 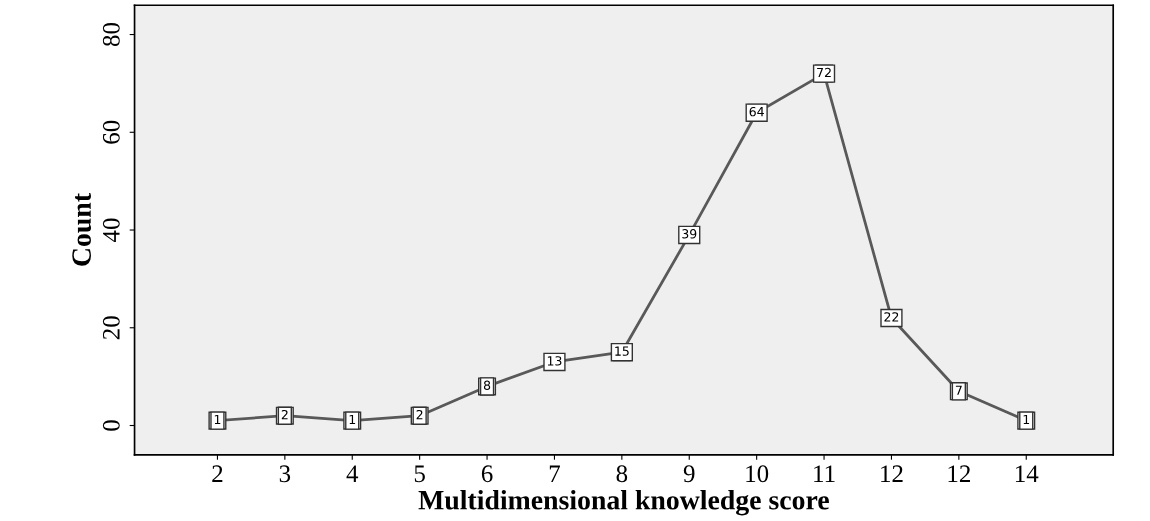 I want to click on x-tick-label: 2, so click(x=217, y=473).